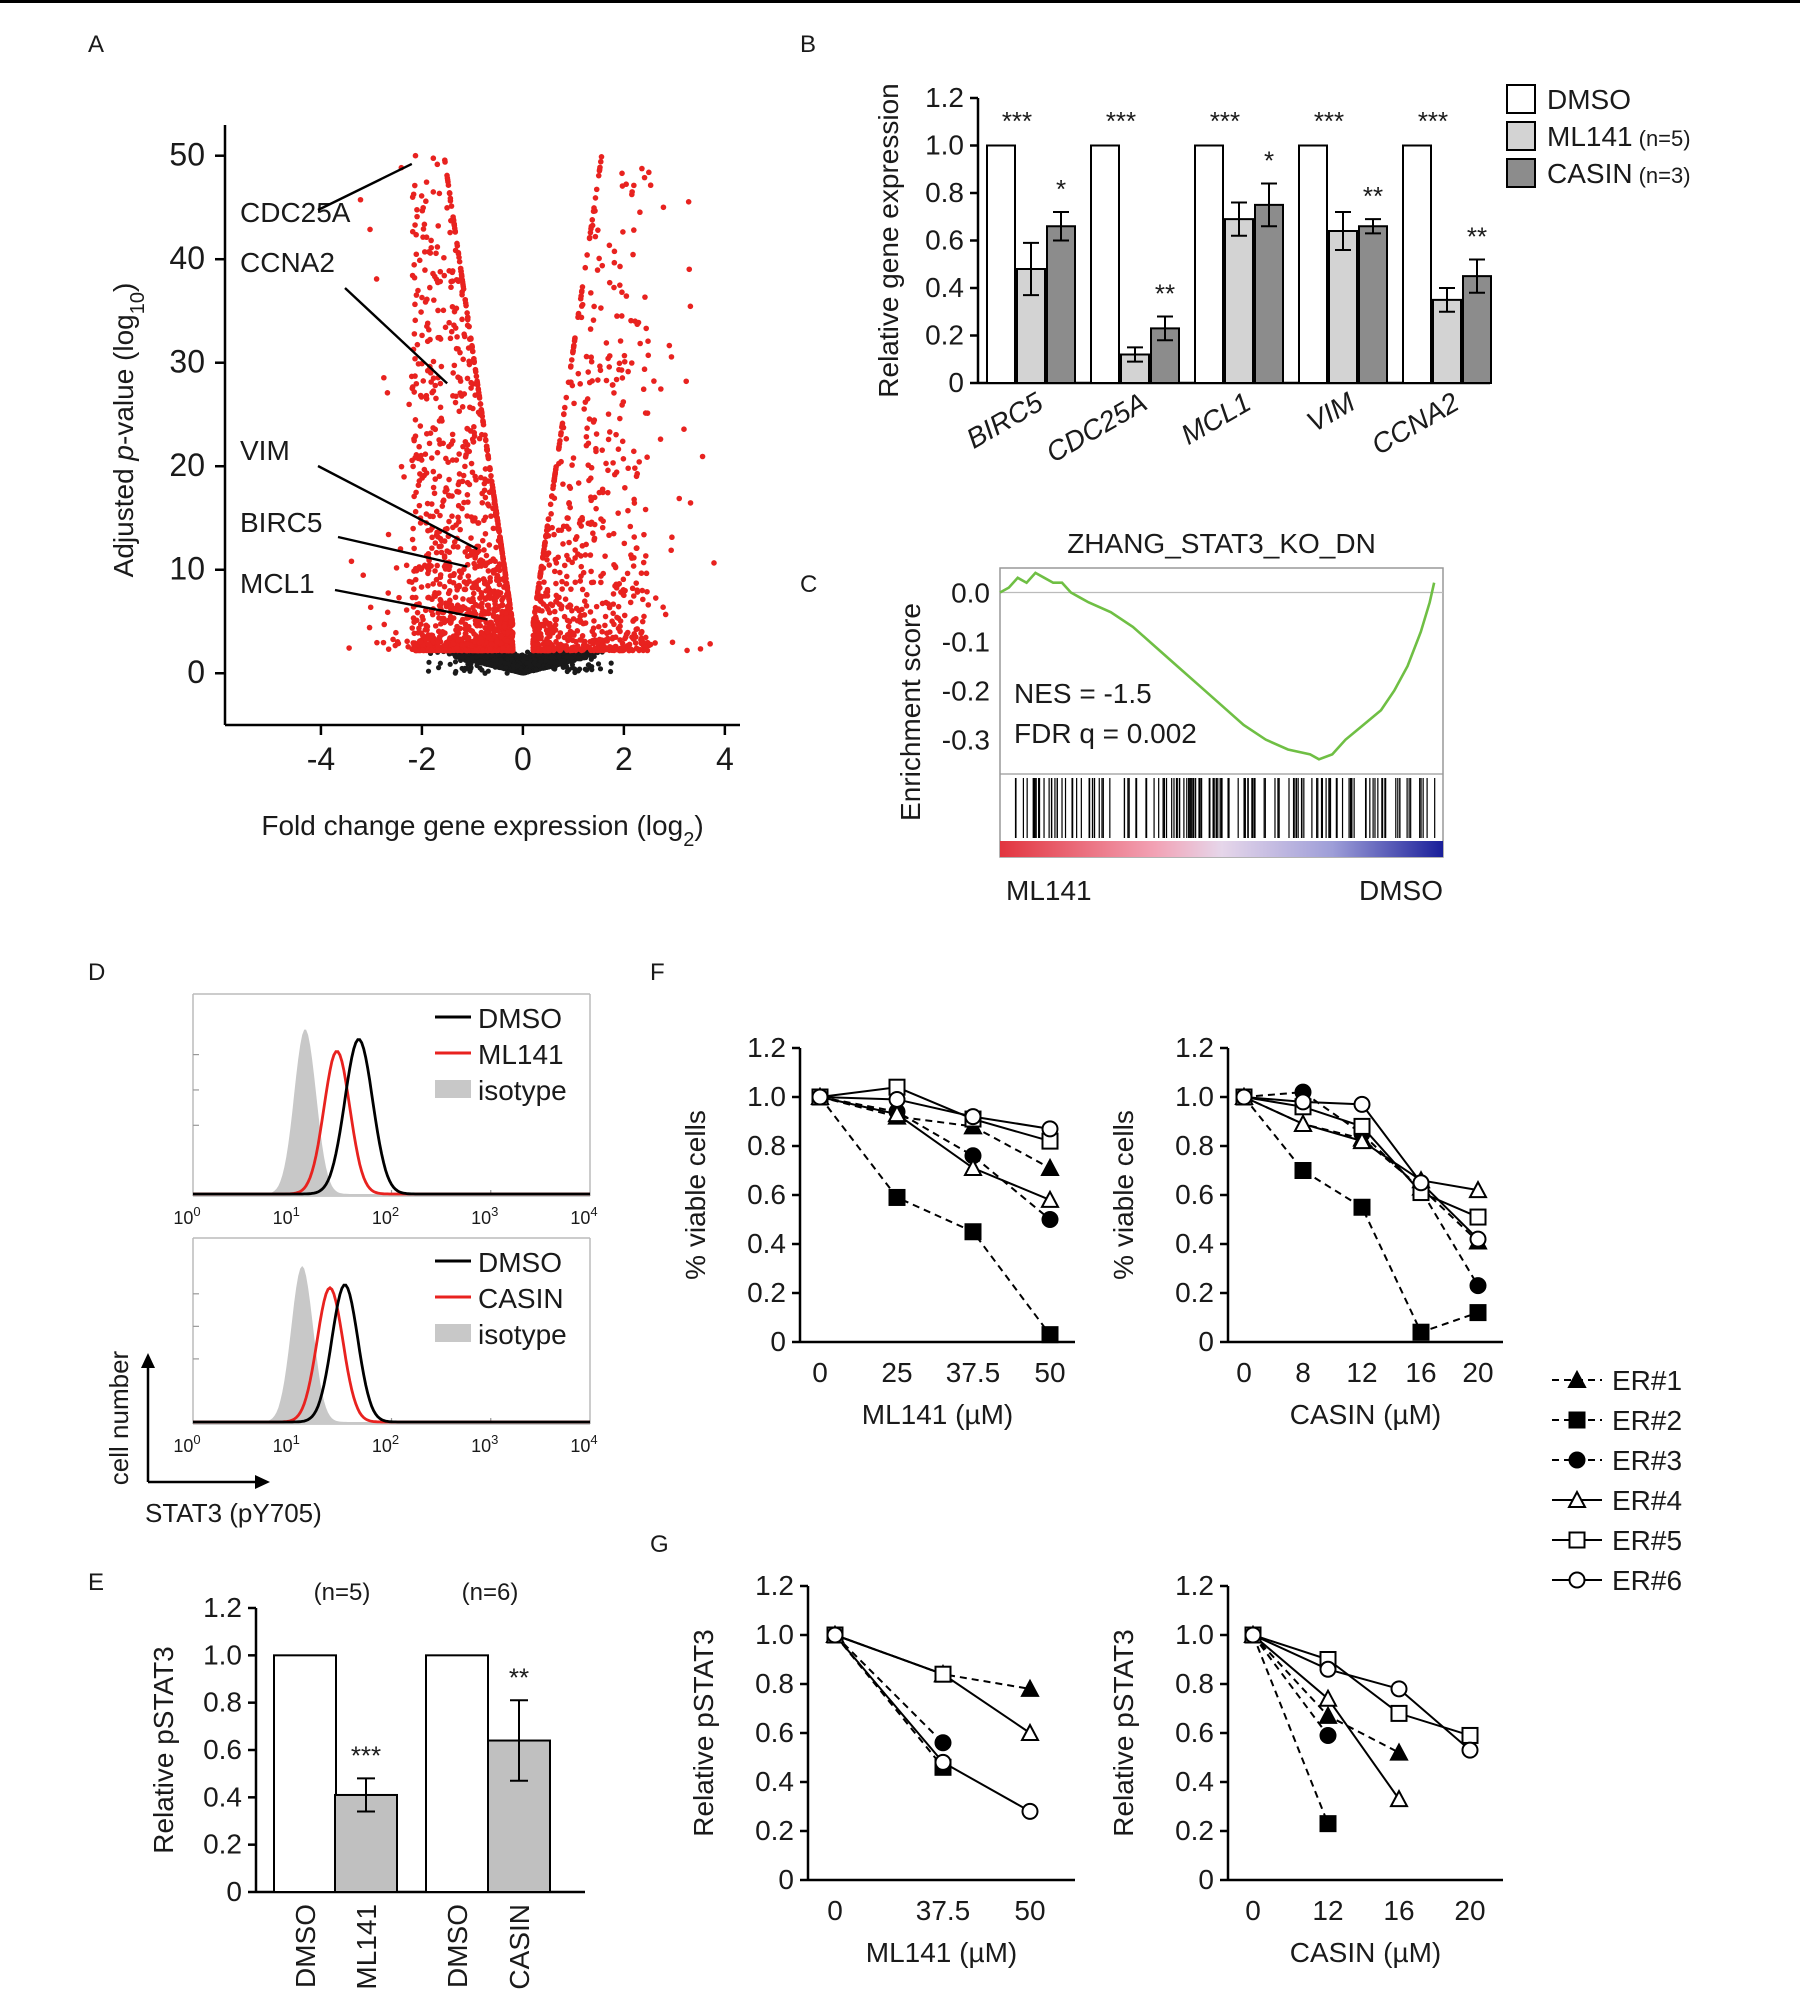  What do you see at coordinates (1017, 121) in the screenshot?
I see `significance-stars: ***` at bounding box center [1017, 121].